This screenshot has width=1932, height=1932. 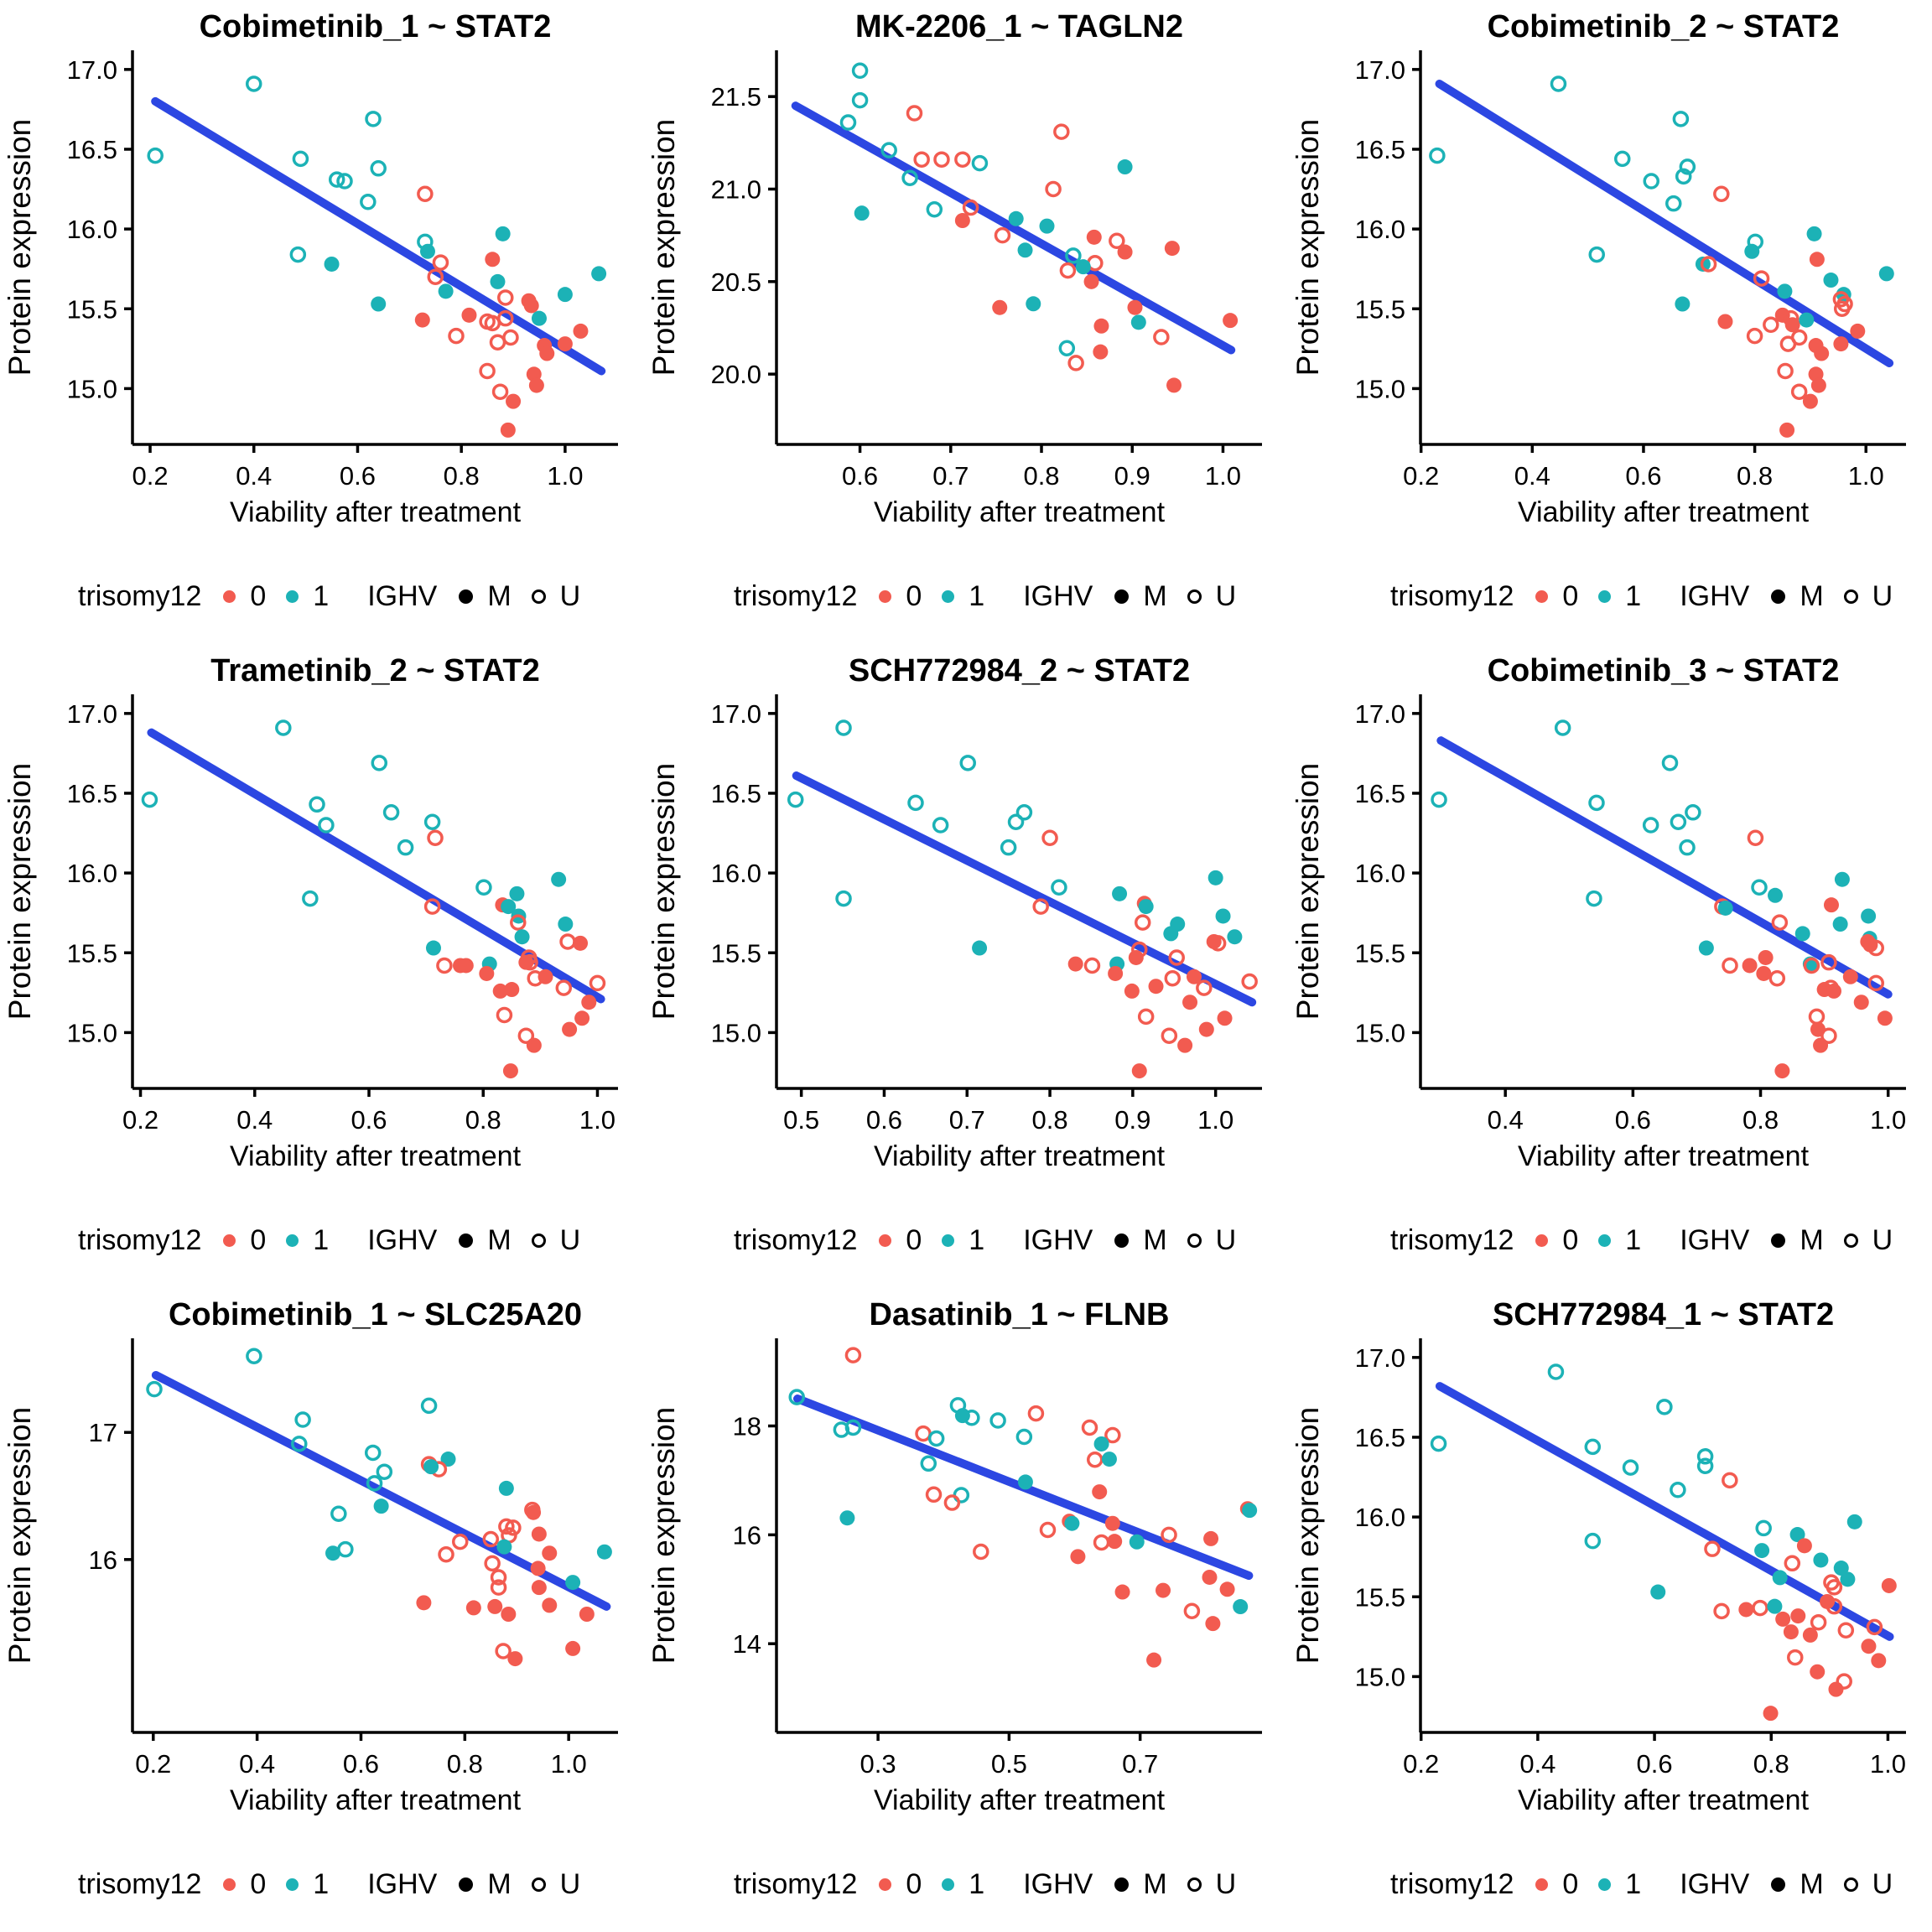 I want to click on y-tick-label: 17.0, so click(x=1380, y=1358).